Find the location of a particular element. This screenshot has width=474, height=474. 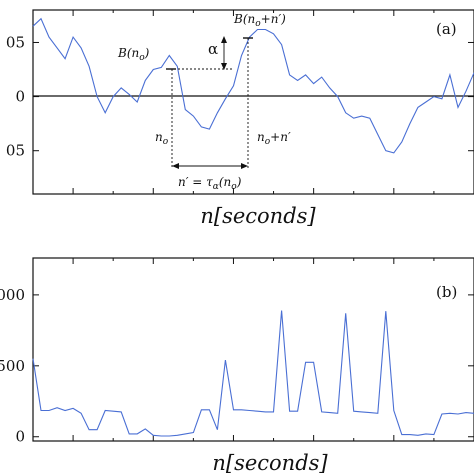

annotation-n0: no is located at coordinates (162, 138).